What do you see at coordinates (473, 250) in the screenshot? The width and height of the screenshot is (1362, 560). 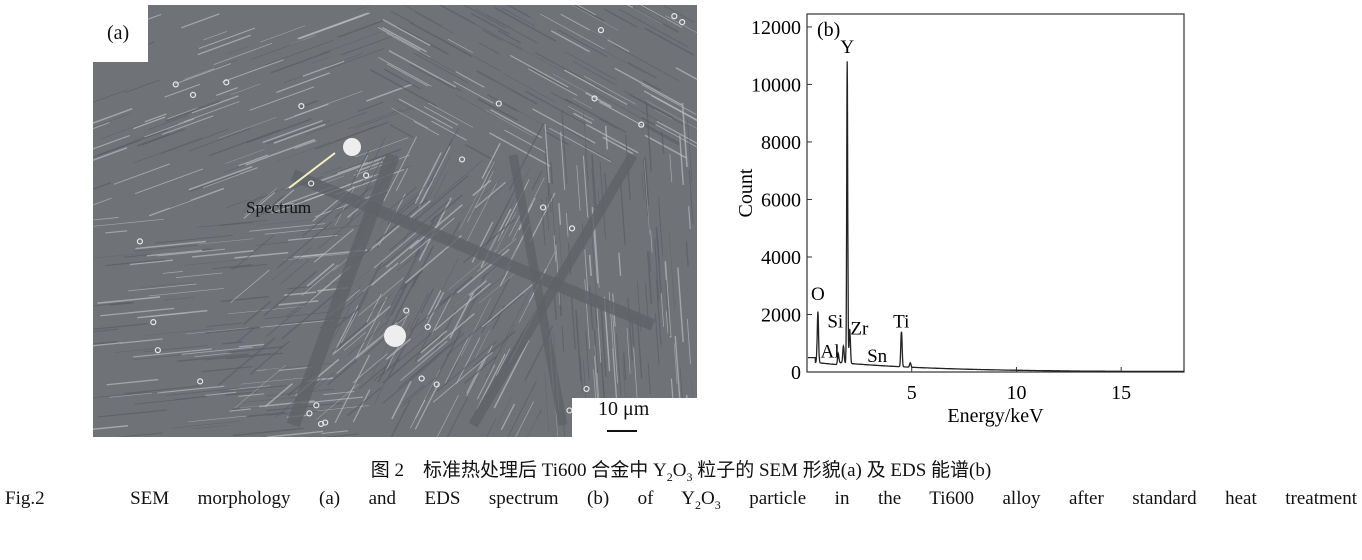 I see `grain-boundary` at bounding box center [473, 250].